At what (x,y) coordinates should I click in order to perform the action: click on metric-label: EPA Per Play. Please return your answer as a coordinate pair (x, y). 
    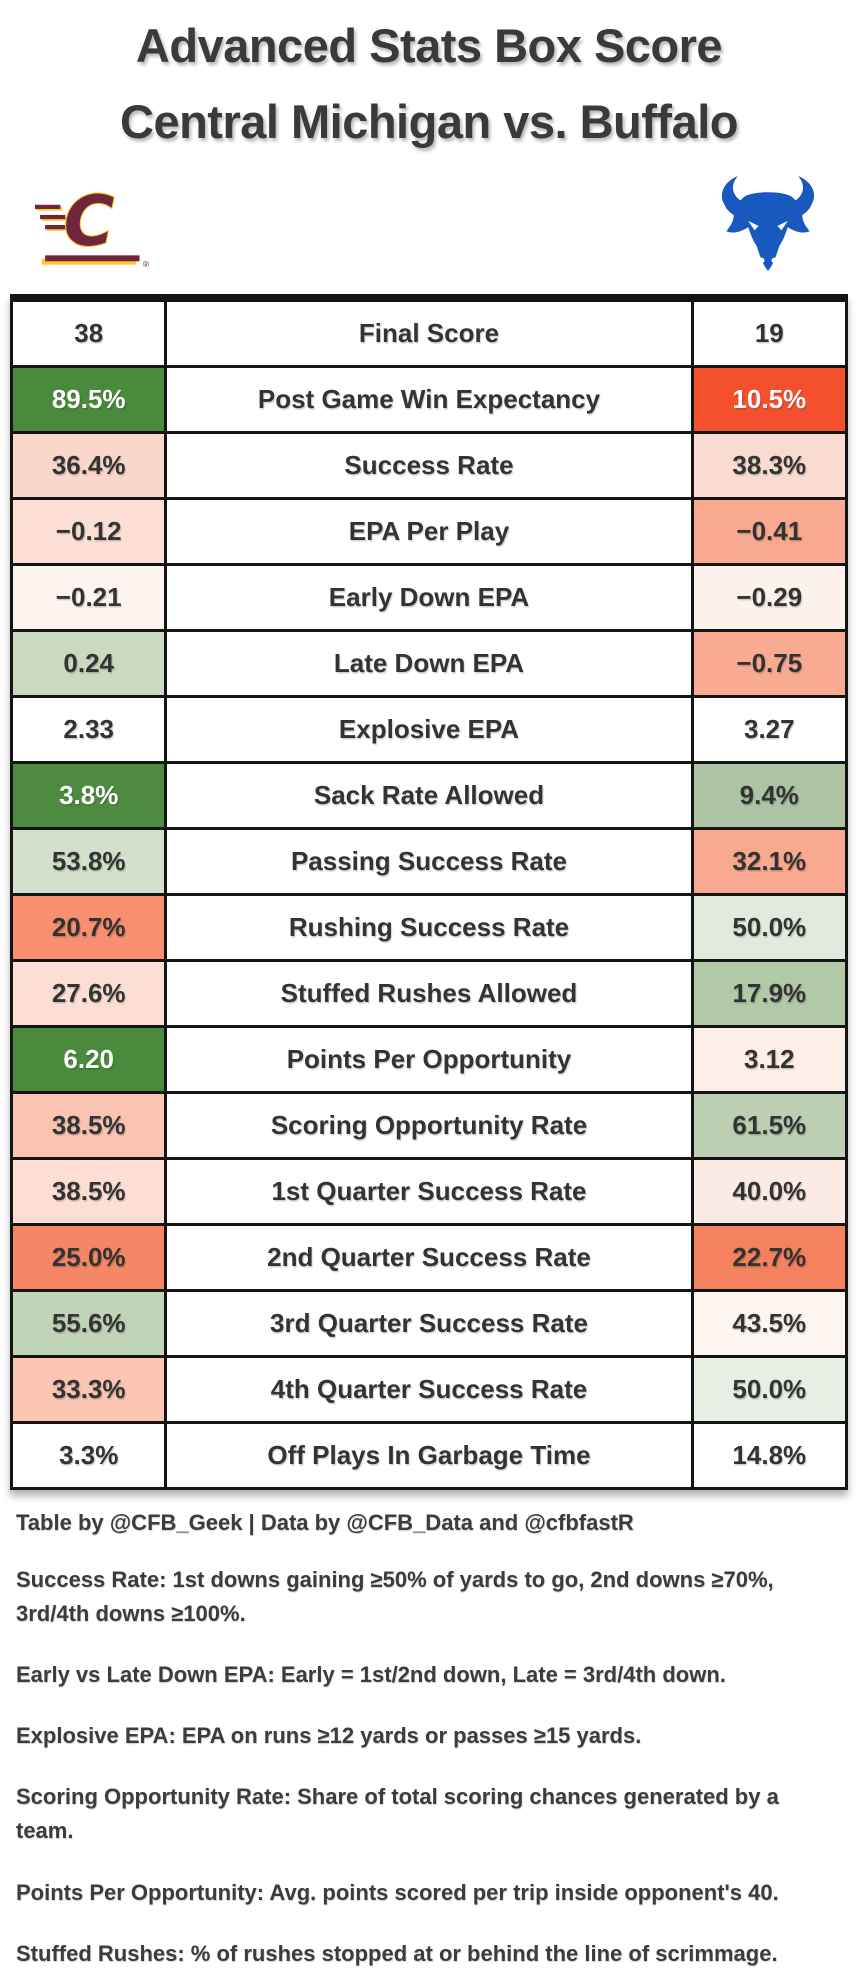
    Looking at the image, I should click on (429, 531).